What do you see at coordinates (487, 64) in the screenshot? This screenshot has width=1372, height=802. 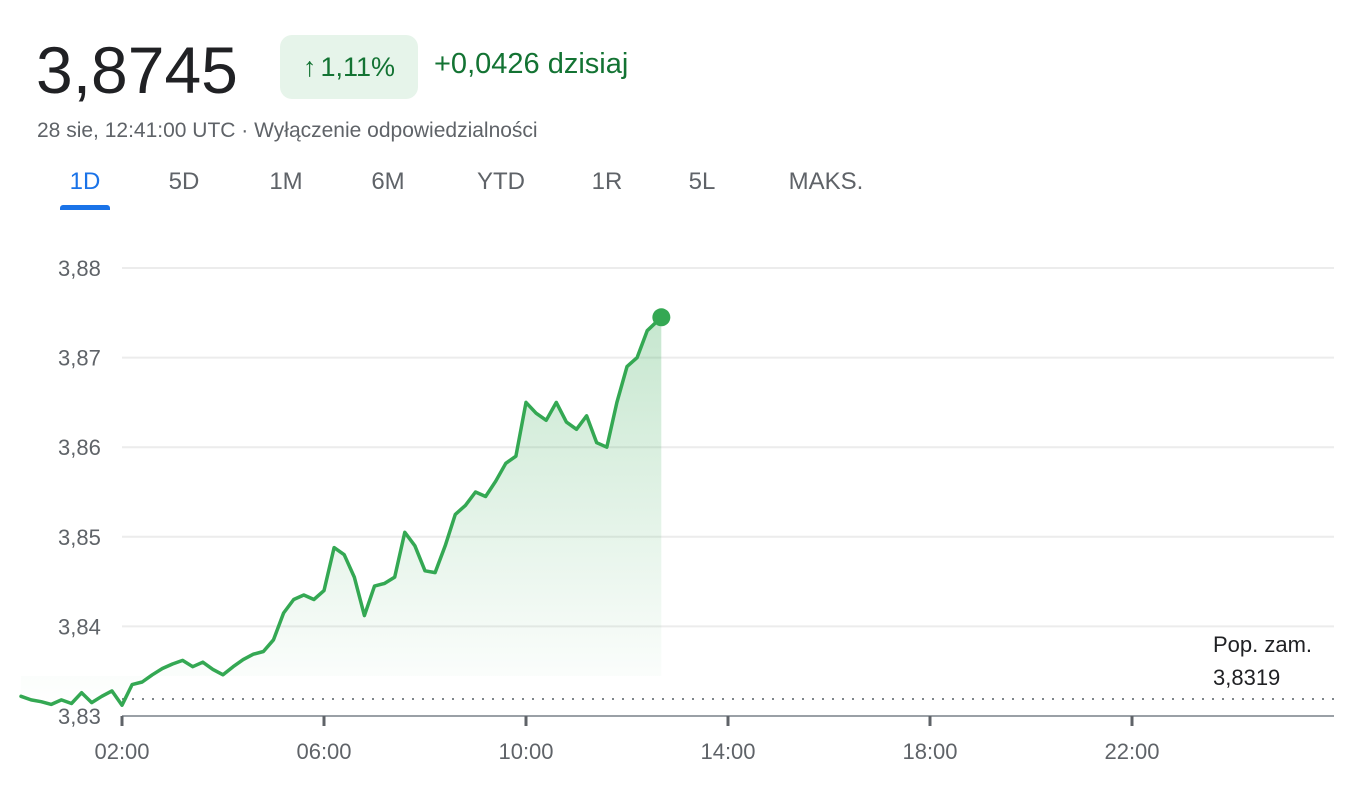 I see `absolute-change-value: +0,0426` at bounding box center [487, 64].